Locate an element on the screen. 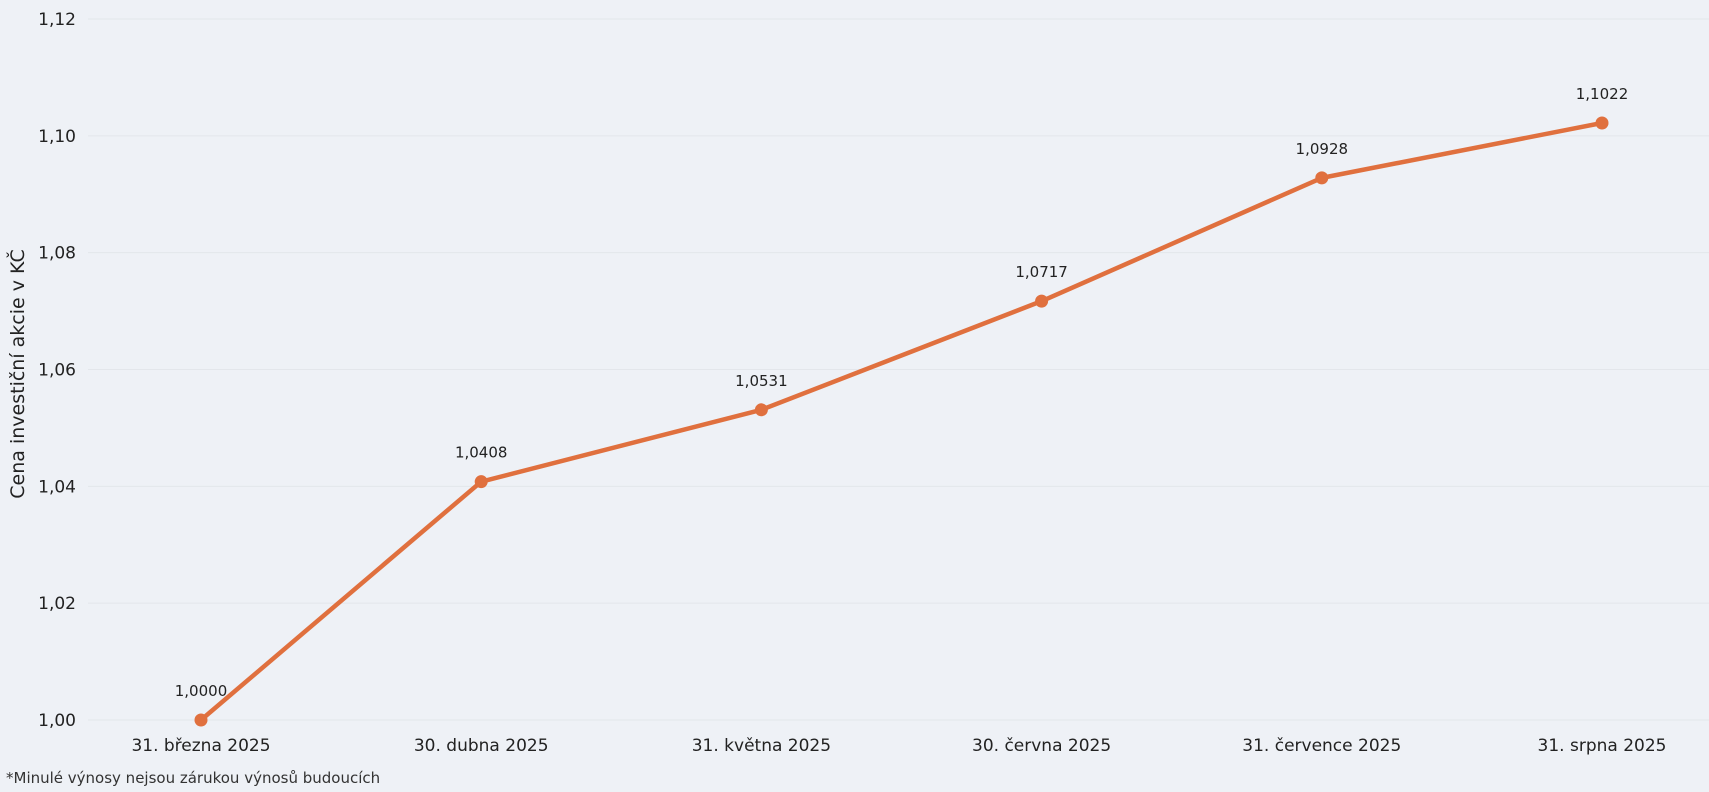 This screenshot has width=1709, height=792. y-tick-label: 1,04 is located at coordinates (57, 487).